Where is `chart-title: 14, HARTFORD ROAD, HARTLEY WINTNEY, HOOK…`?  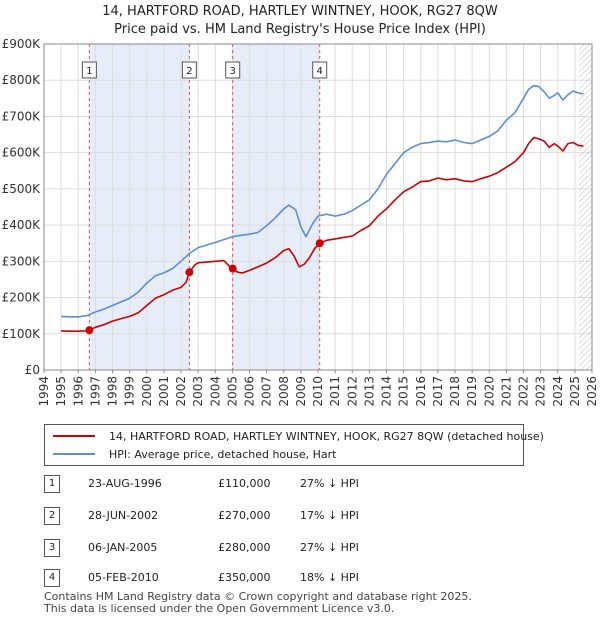 chart-title: 14, HARTFORD ROAD, HARTLEY WINTNEY, HOOK… is located at coordinates (300, 11).